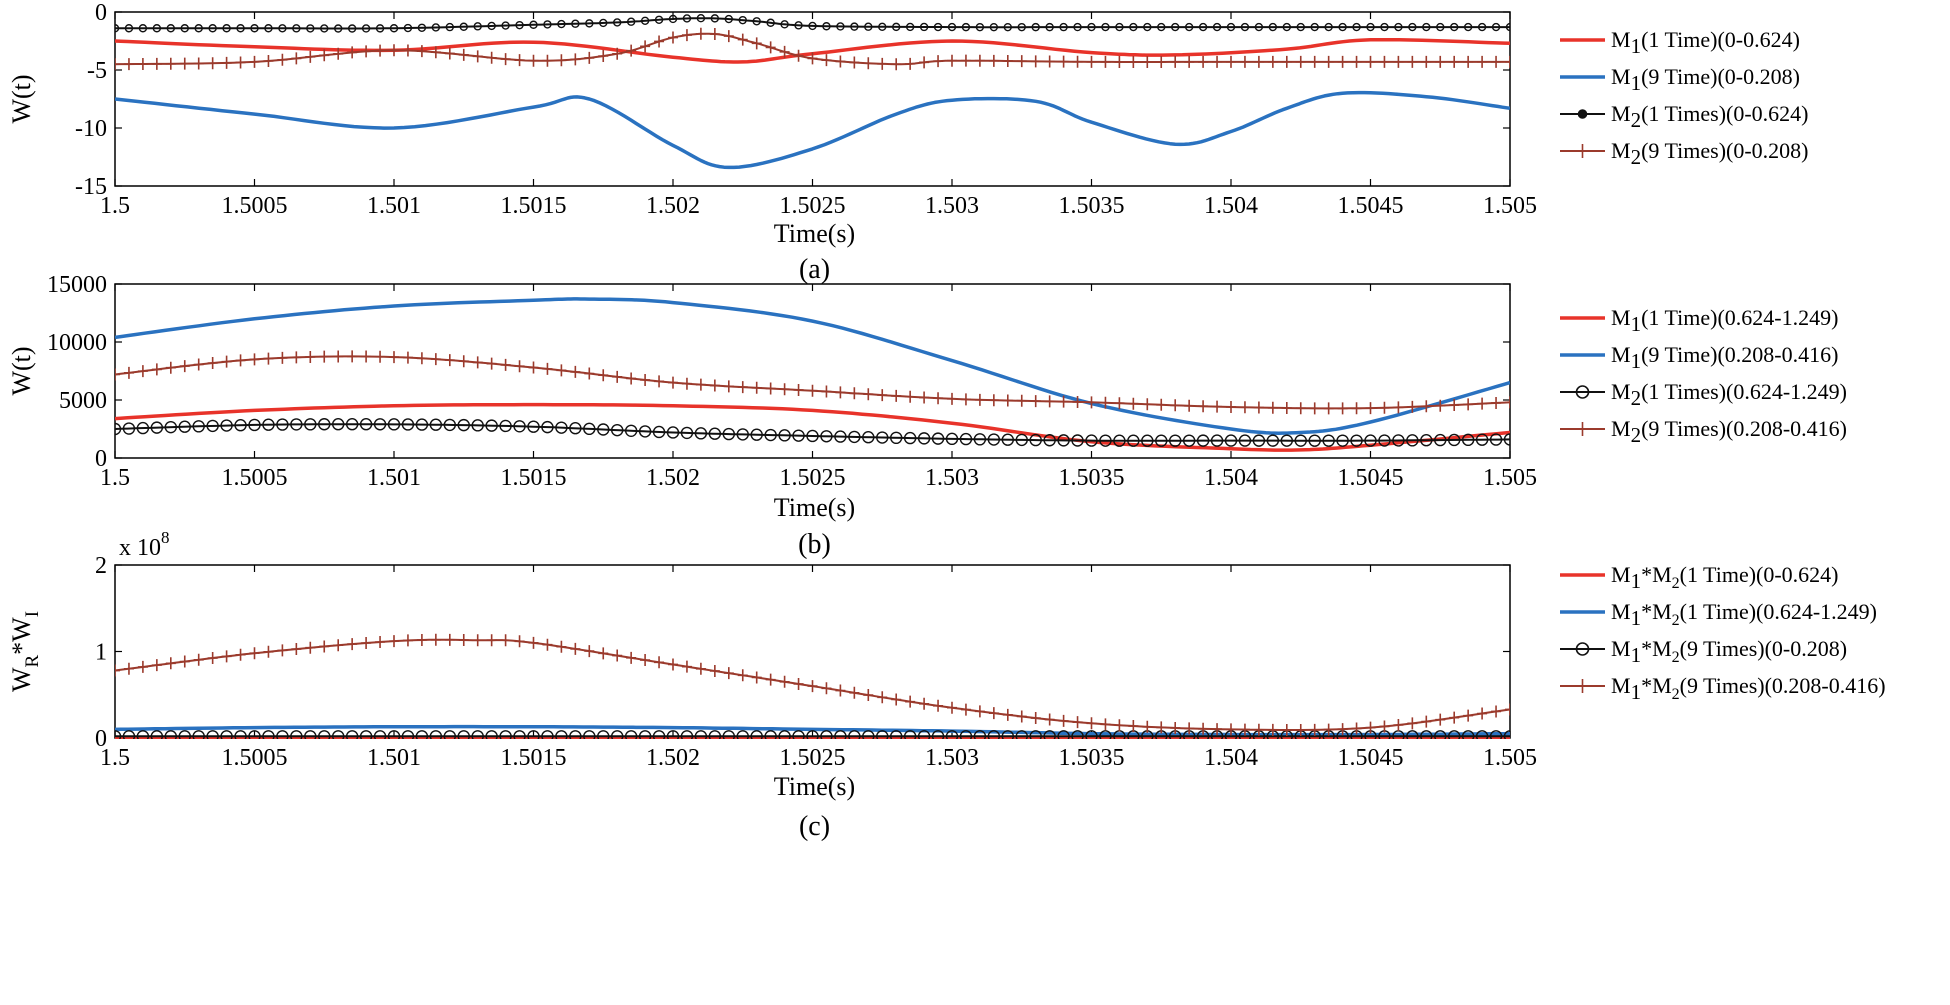 The image size is (1950, 1005). What do you see at coordinates (115, 758) in the screenshot?
I see `x-tick-label: 1.5` at bounding box center [115, 758].